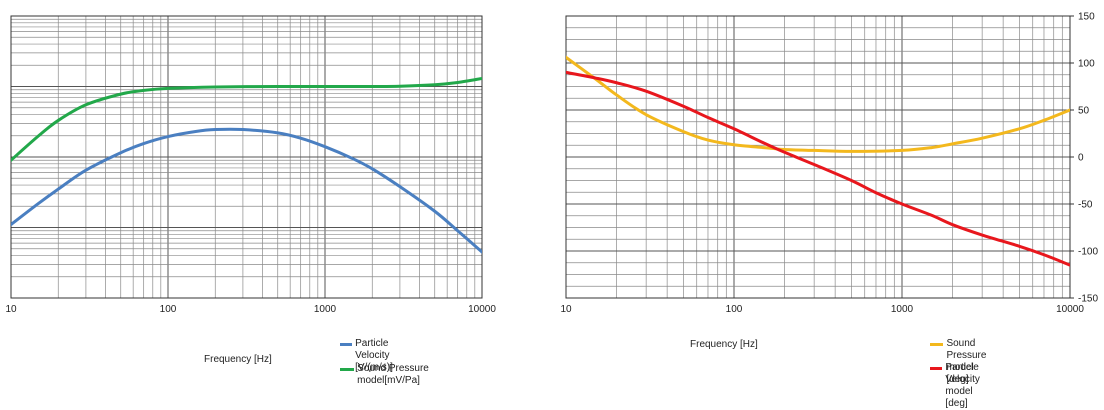 The height and width of the screenshot is (410, 1104). Describe the element at coordinates (1086, 64) in the screenshot. I see `y-tick-label: 100` at that location.